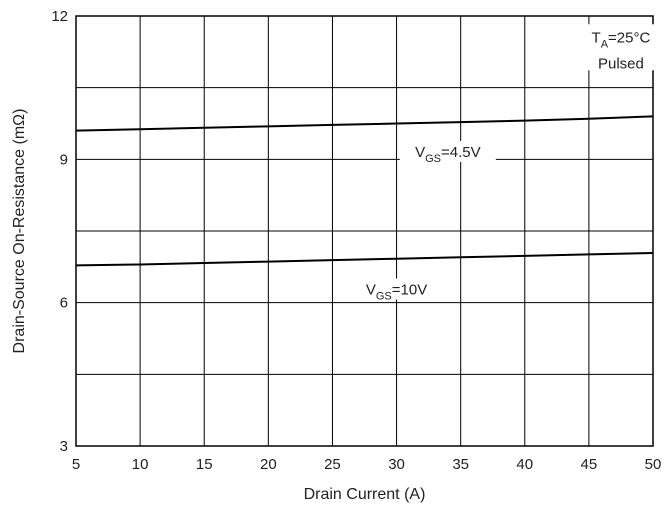 The width and height of the screenshot is (665, 510). Describe the element at coordinates (19, 231) in the screenshot. I see `y-axis-title: Drain-Source On-Resistance (mΩ)` at that location.